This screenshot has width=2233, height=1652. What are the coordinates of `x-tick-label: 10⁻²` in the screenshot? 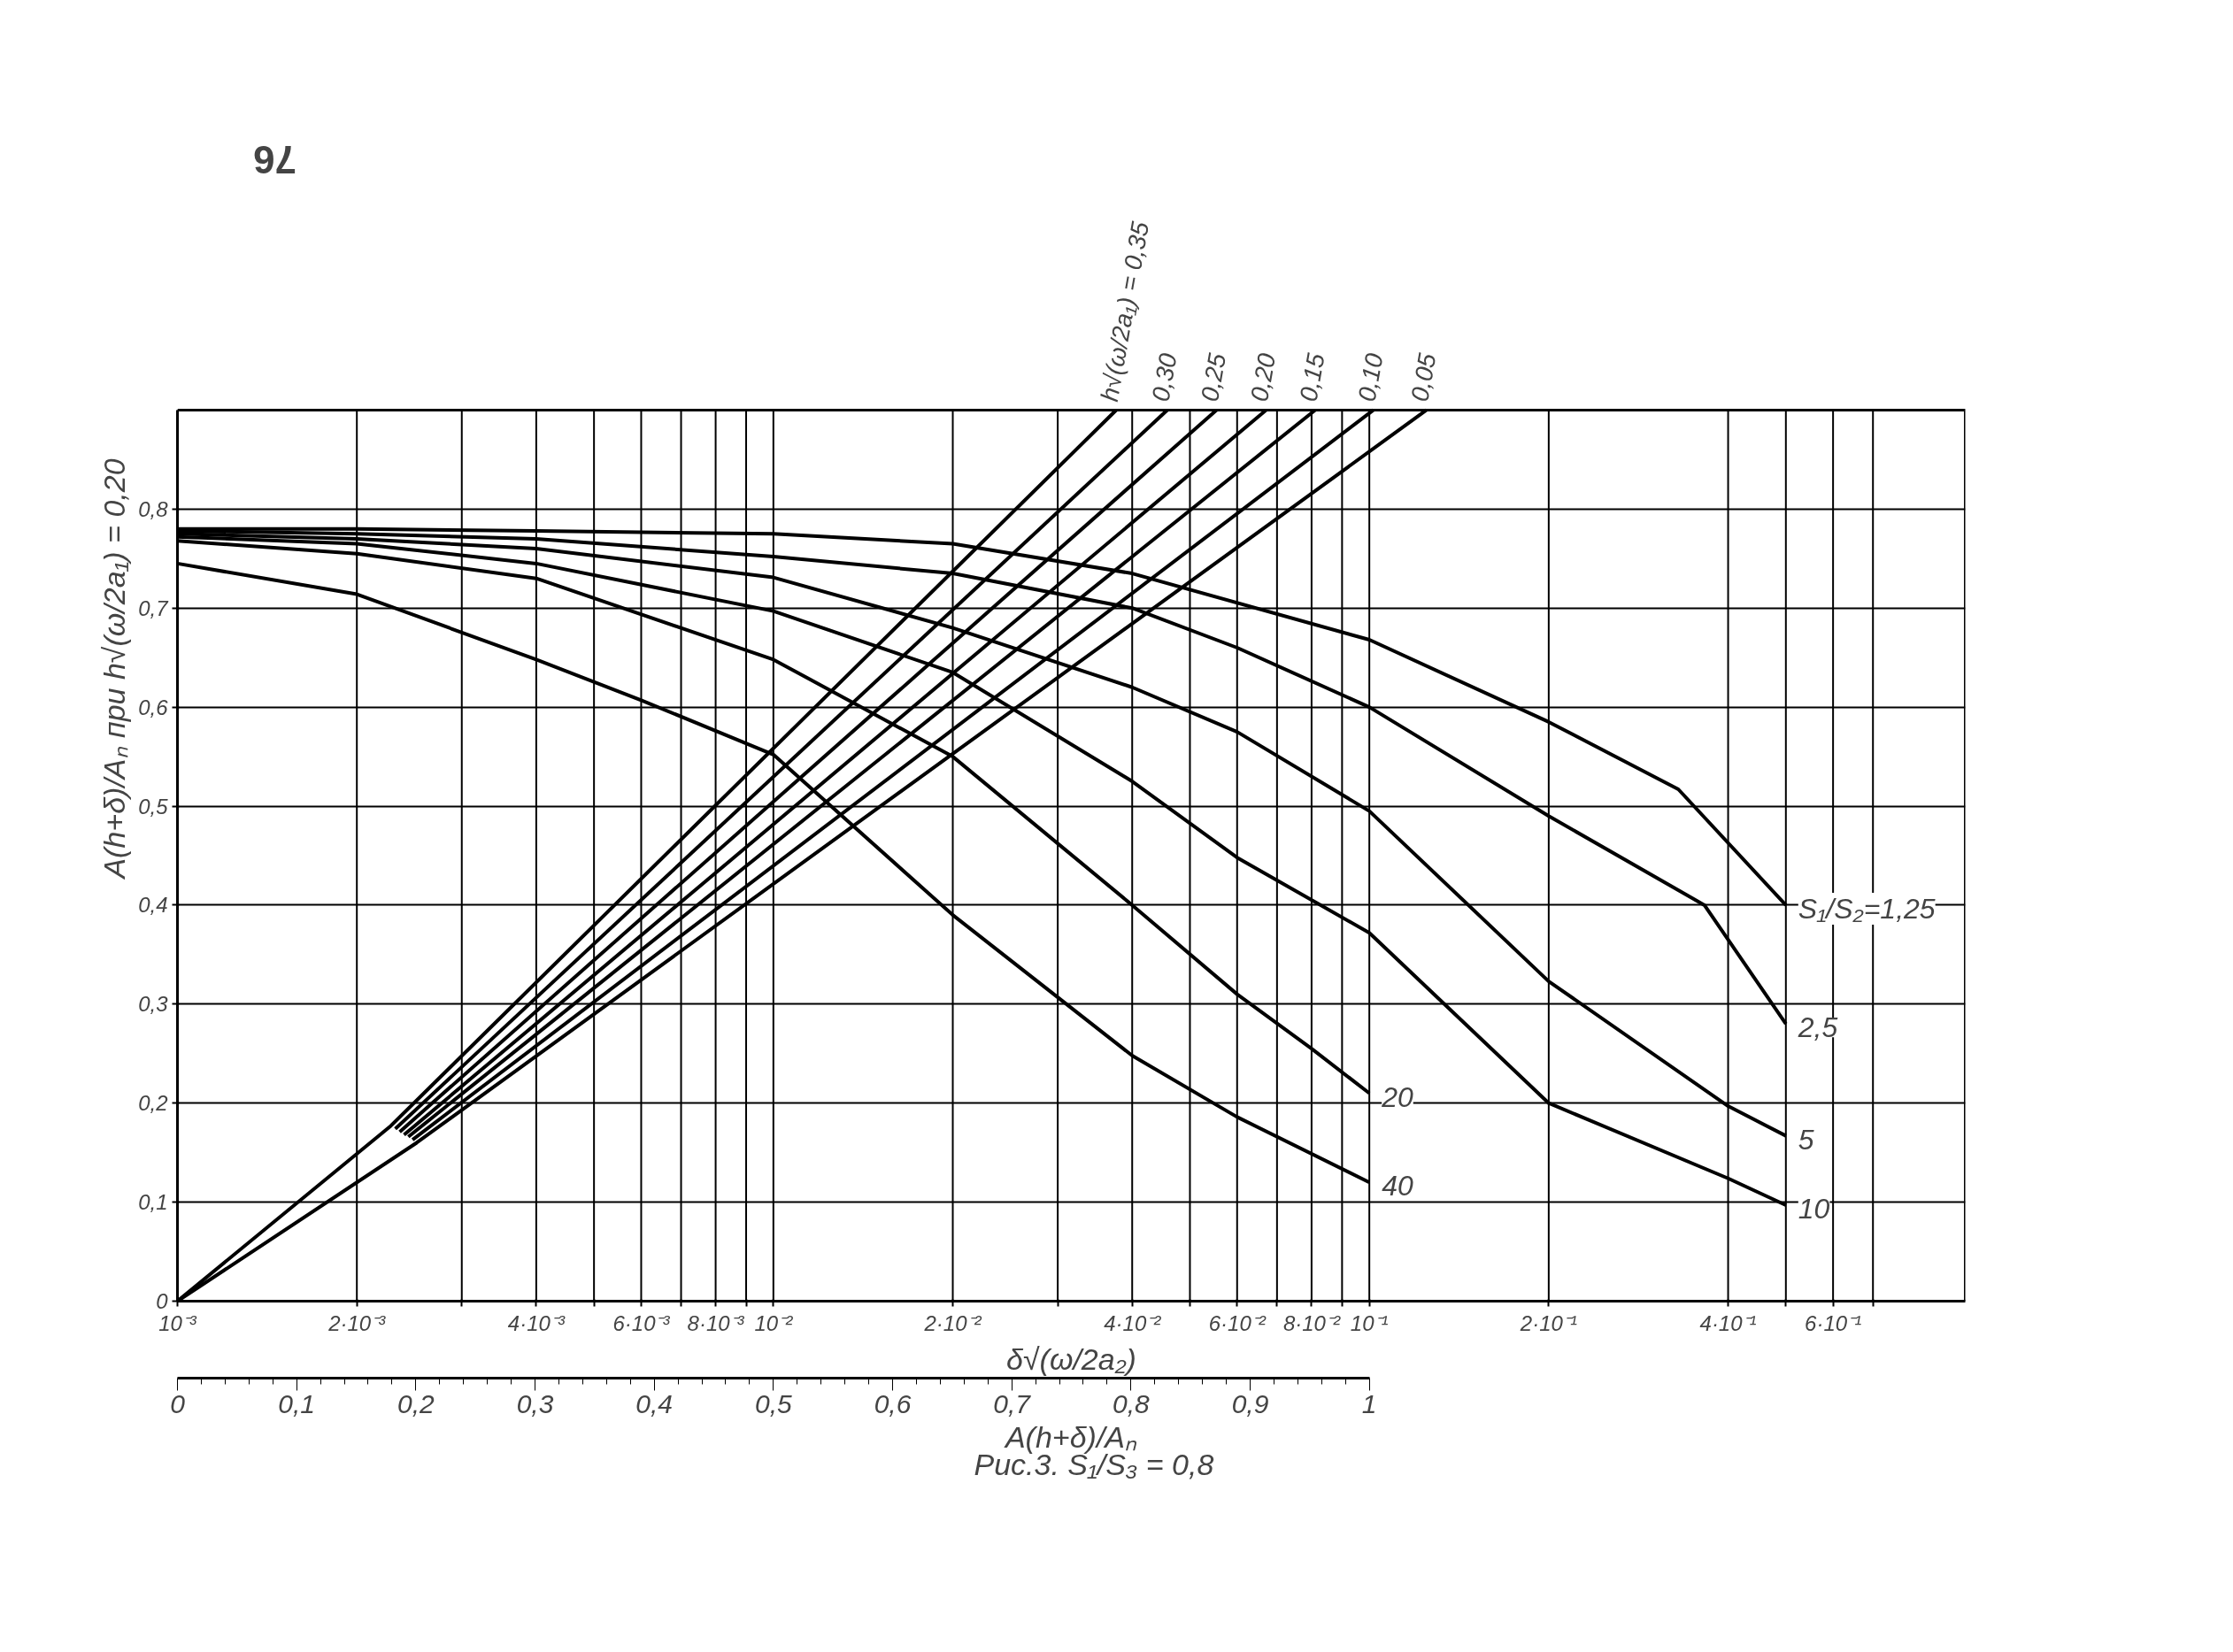 It's located at (774, 1322).